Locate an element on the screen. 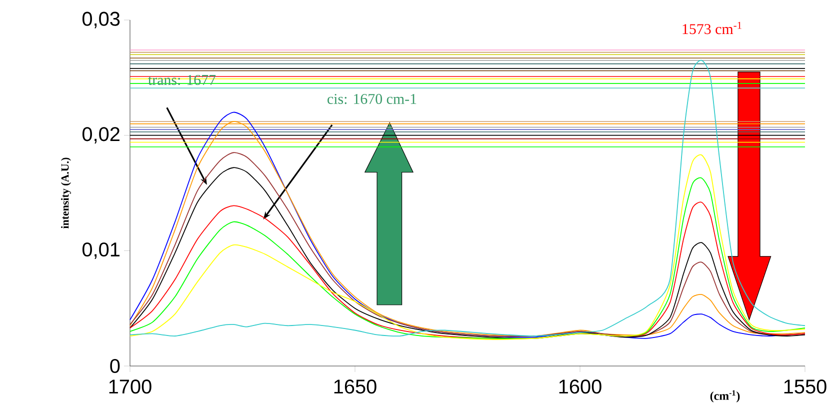 The image size is (828, 412). y-tick-label: 0,03 is located at coordinates (101, 20).